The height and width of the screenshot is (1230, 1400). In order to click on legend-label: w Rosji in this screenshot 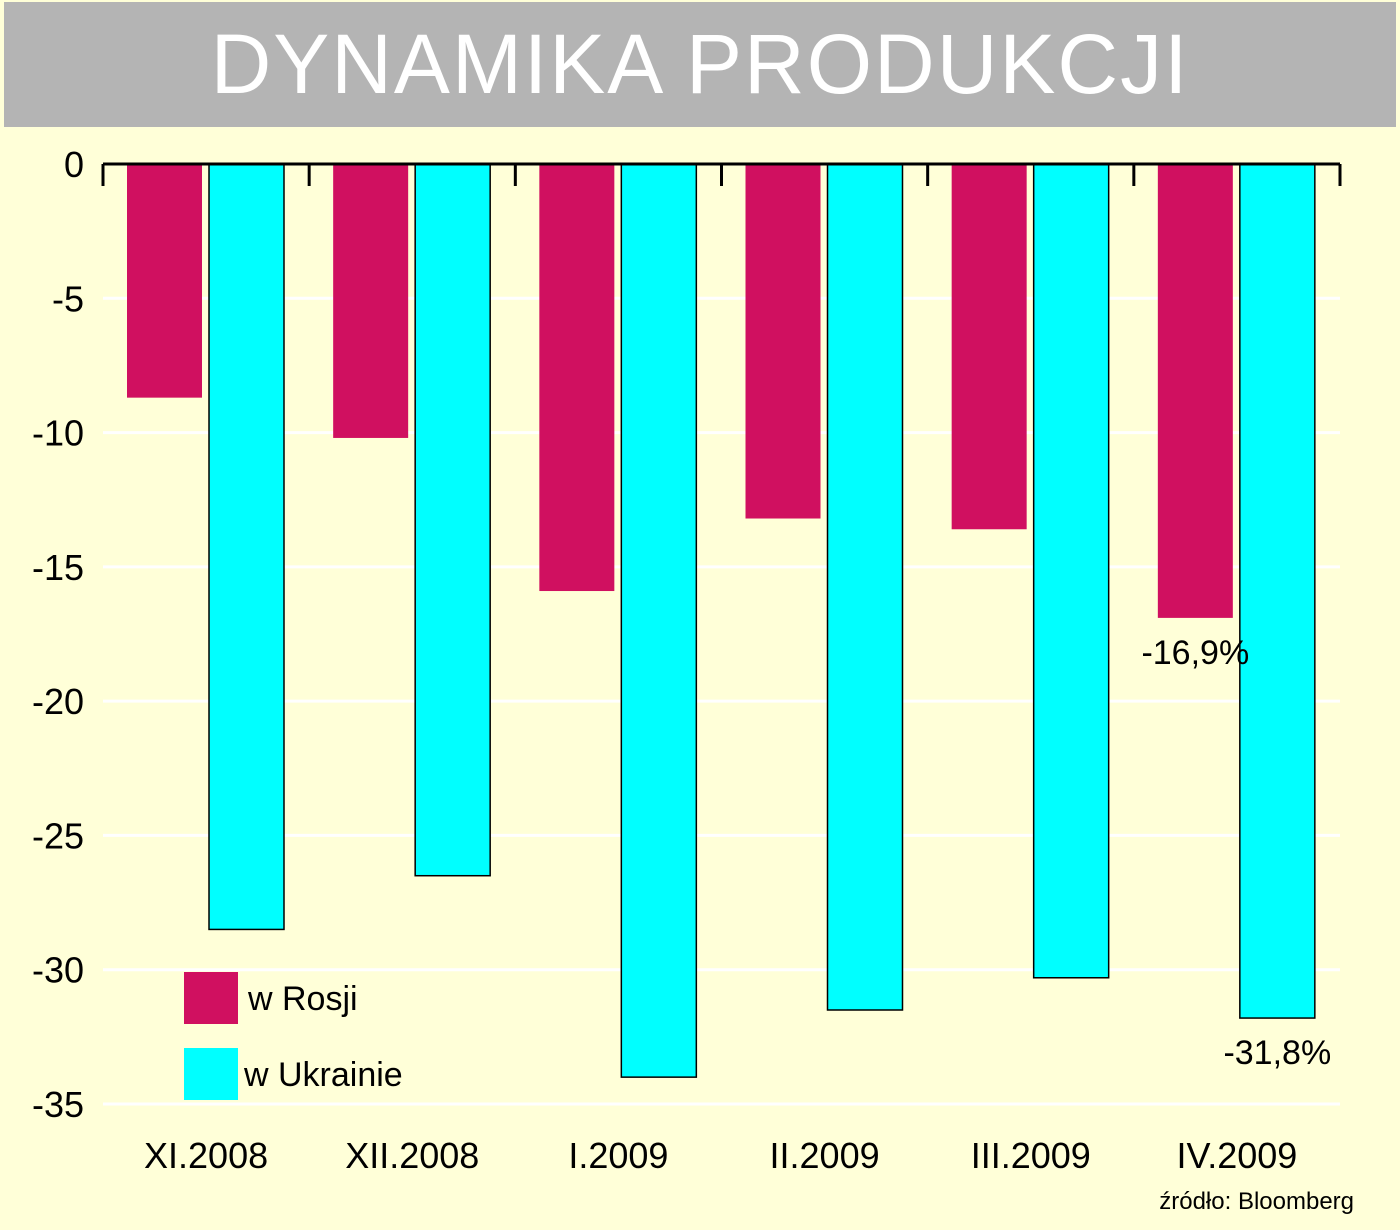, I will do `click(302, 999)`.